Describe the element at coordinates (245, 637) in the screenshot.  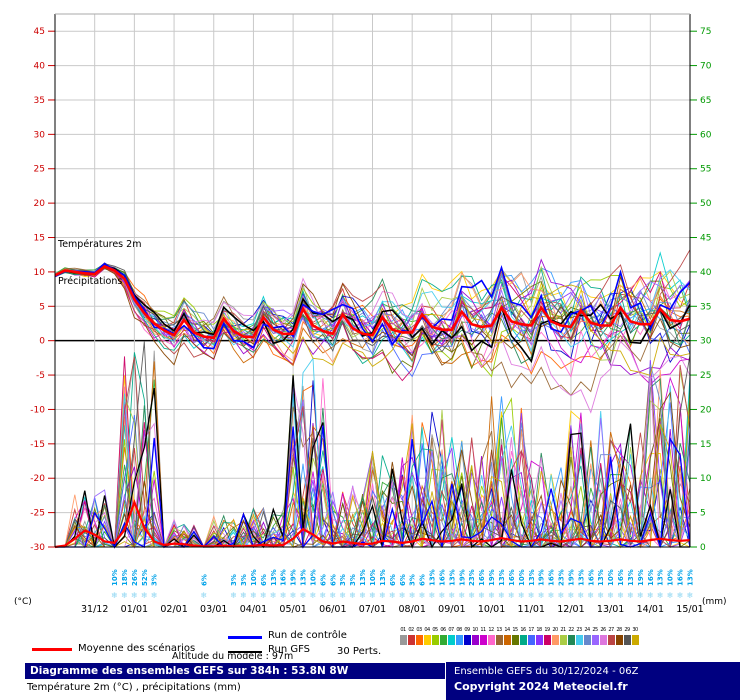
I see `control-line-sample` at that location.